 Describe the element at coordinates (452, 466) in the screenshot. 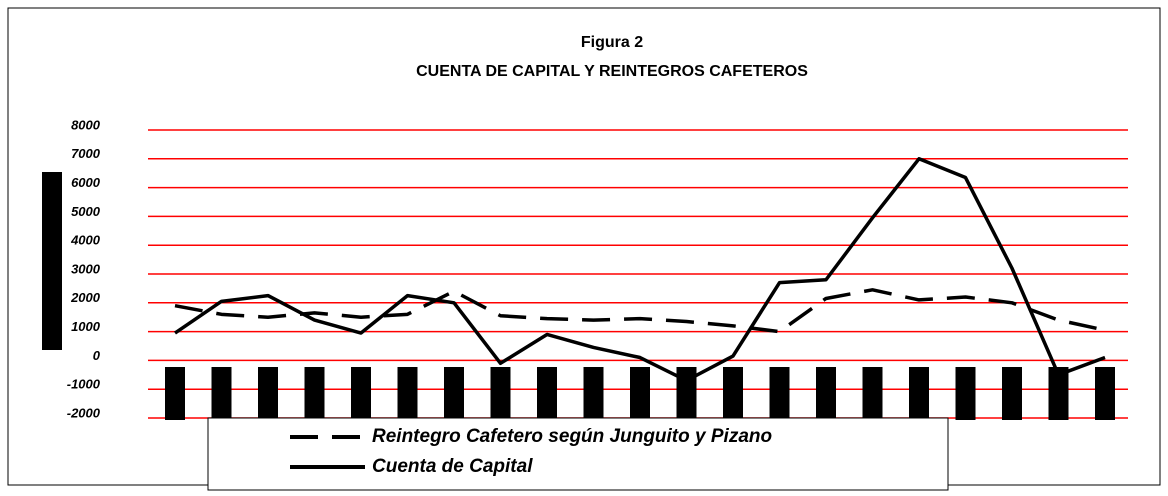

I see `legend-label: Cuenta de Capital` at that location.